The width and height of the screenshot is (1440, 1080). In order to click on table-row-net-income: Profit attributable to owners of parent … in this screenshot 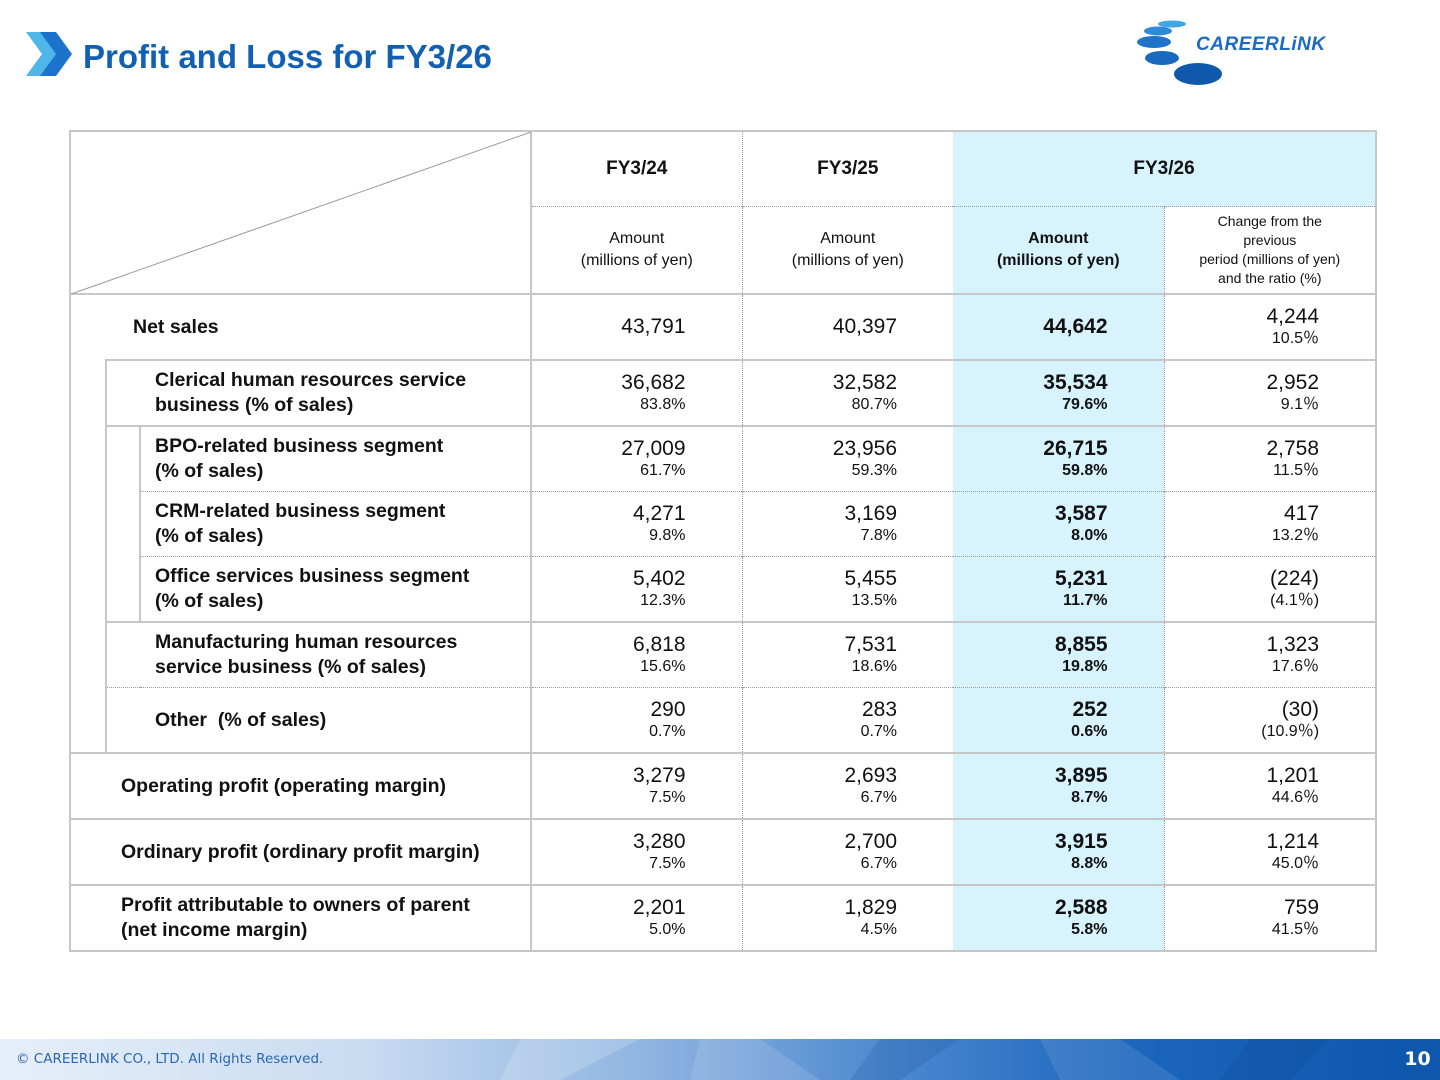, I will do `click(723, 918)`.